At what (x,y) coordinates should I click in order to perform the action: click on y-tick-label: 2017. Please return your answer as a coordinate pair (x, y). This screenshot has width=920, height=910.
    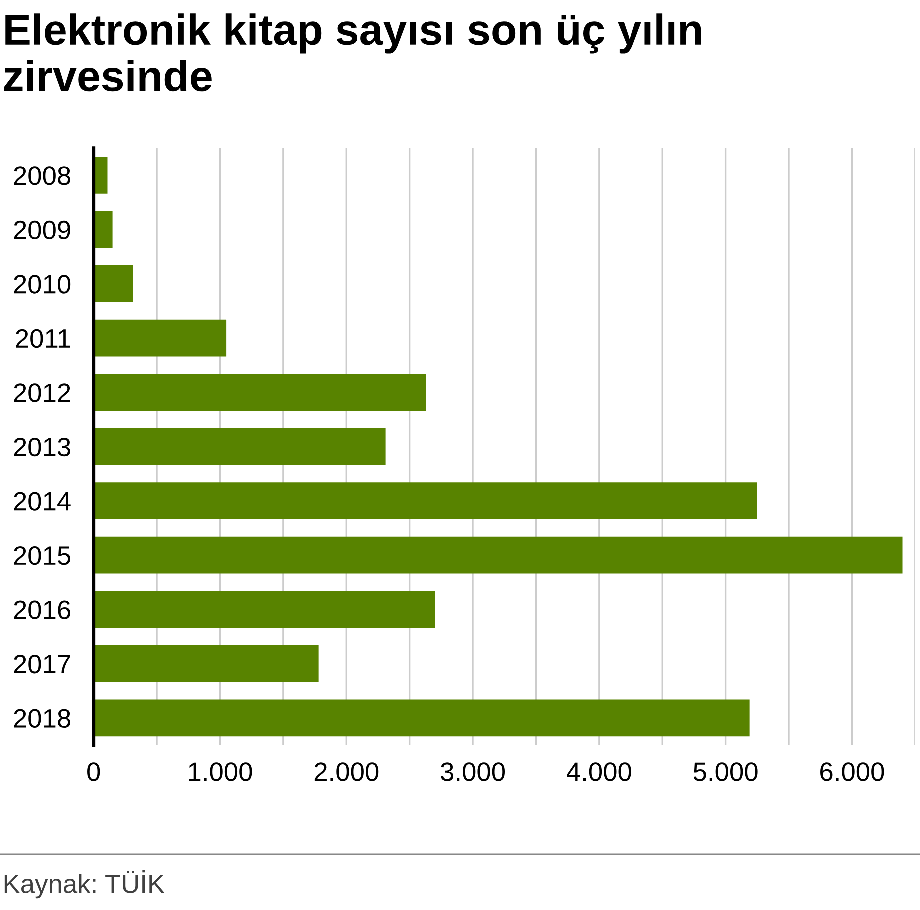
    Looking at the image, I should click on (42, 664).